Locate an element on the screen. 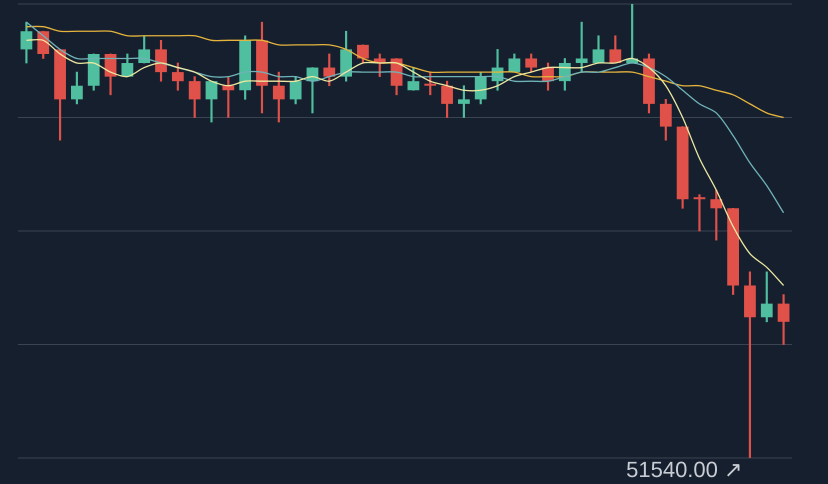  annotation: 51540.00 ↗ is located at coordinates (684, 469).